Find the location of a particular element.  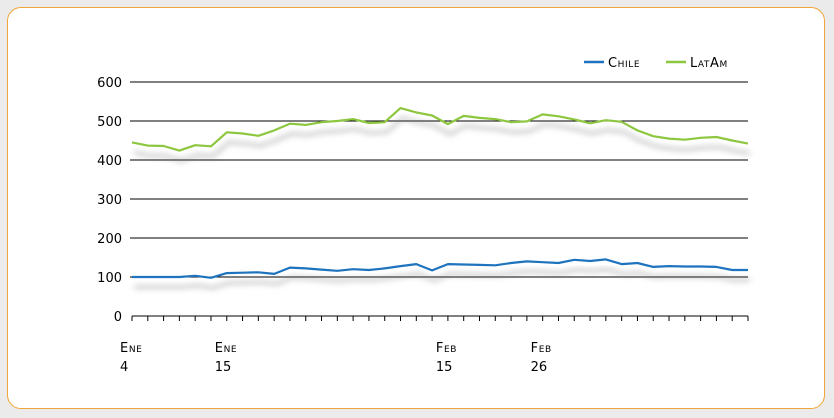

x-tick-label-day: 26 is located at coordinates (539, 367).